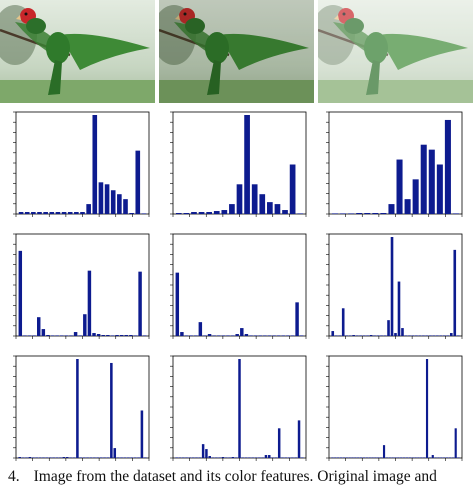 The height and width of the screenshot is (488, 474). What do you see at coordinates (81, 164) in the screenshot?
I see `histogram-r0-c0` at bounding box center [81, 164].